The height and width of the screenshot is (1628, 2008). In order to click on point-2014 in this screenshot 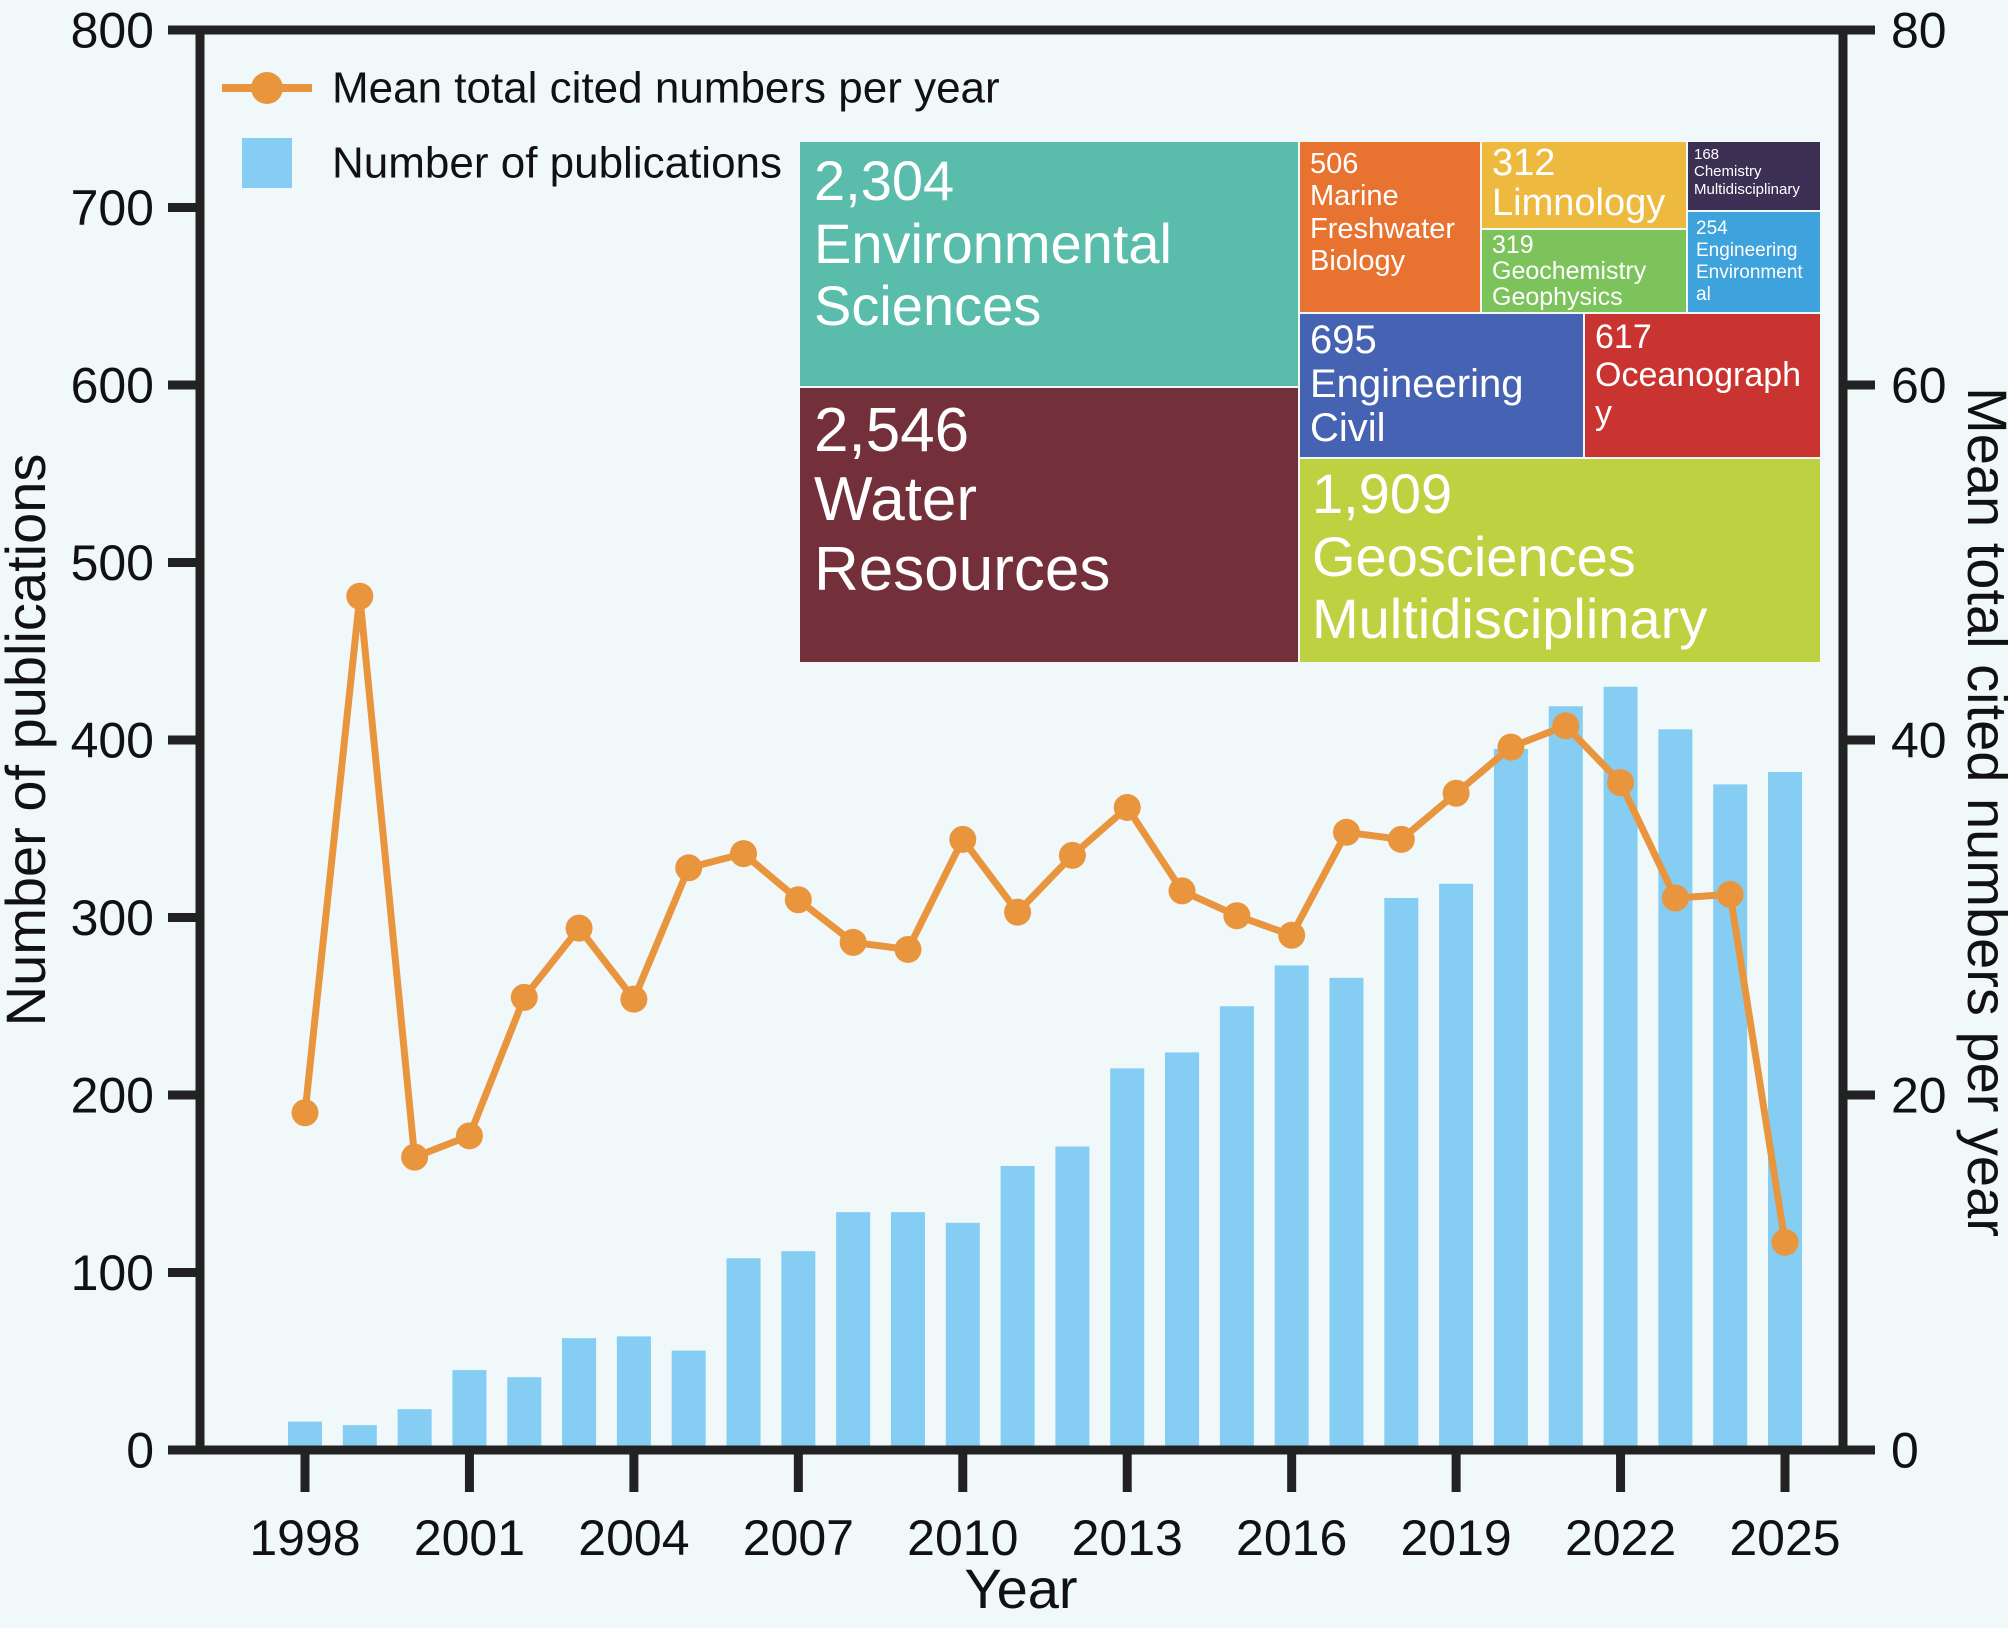, I will do `click(1182, 891)`.